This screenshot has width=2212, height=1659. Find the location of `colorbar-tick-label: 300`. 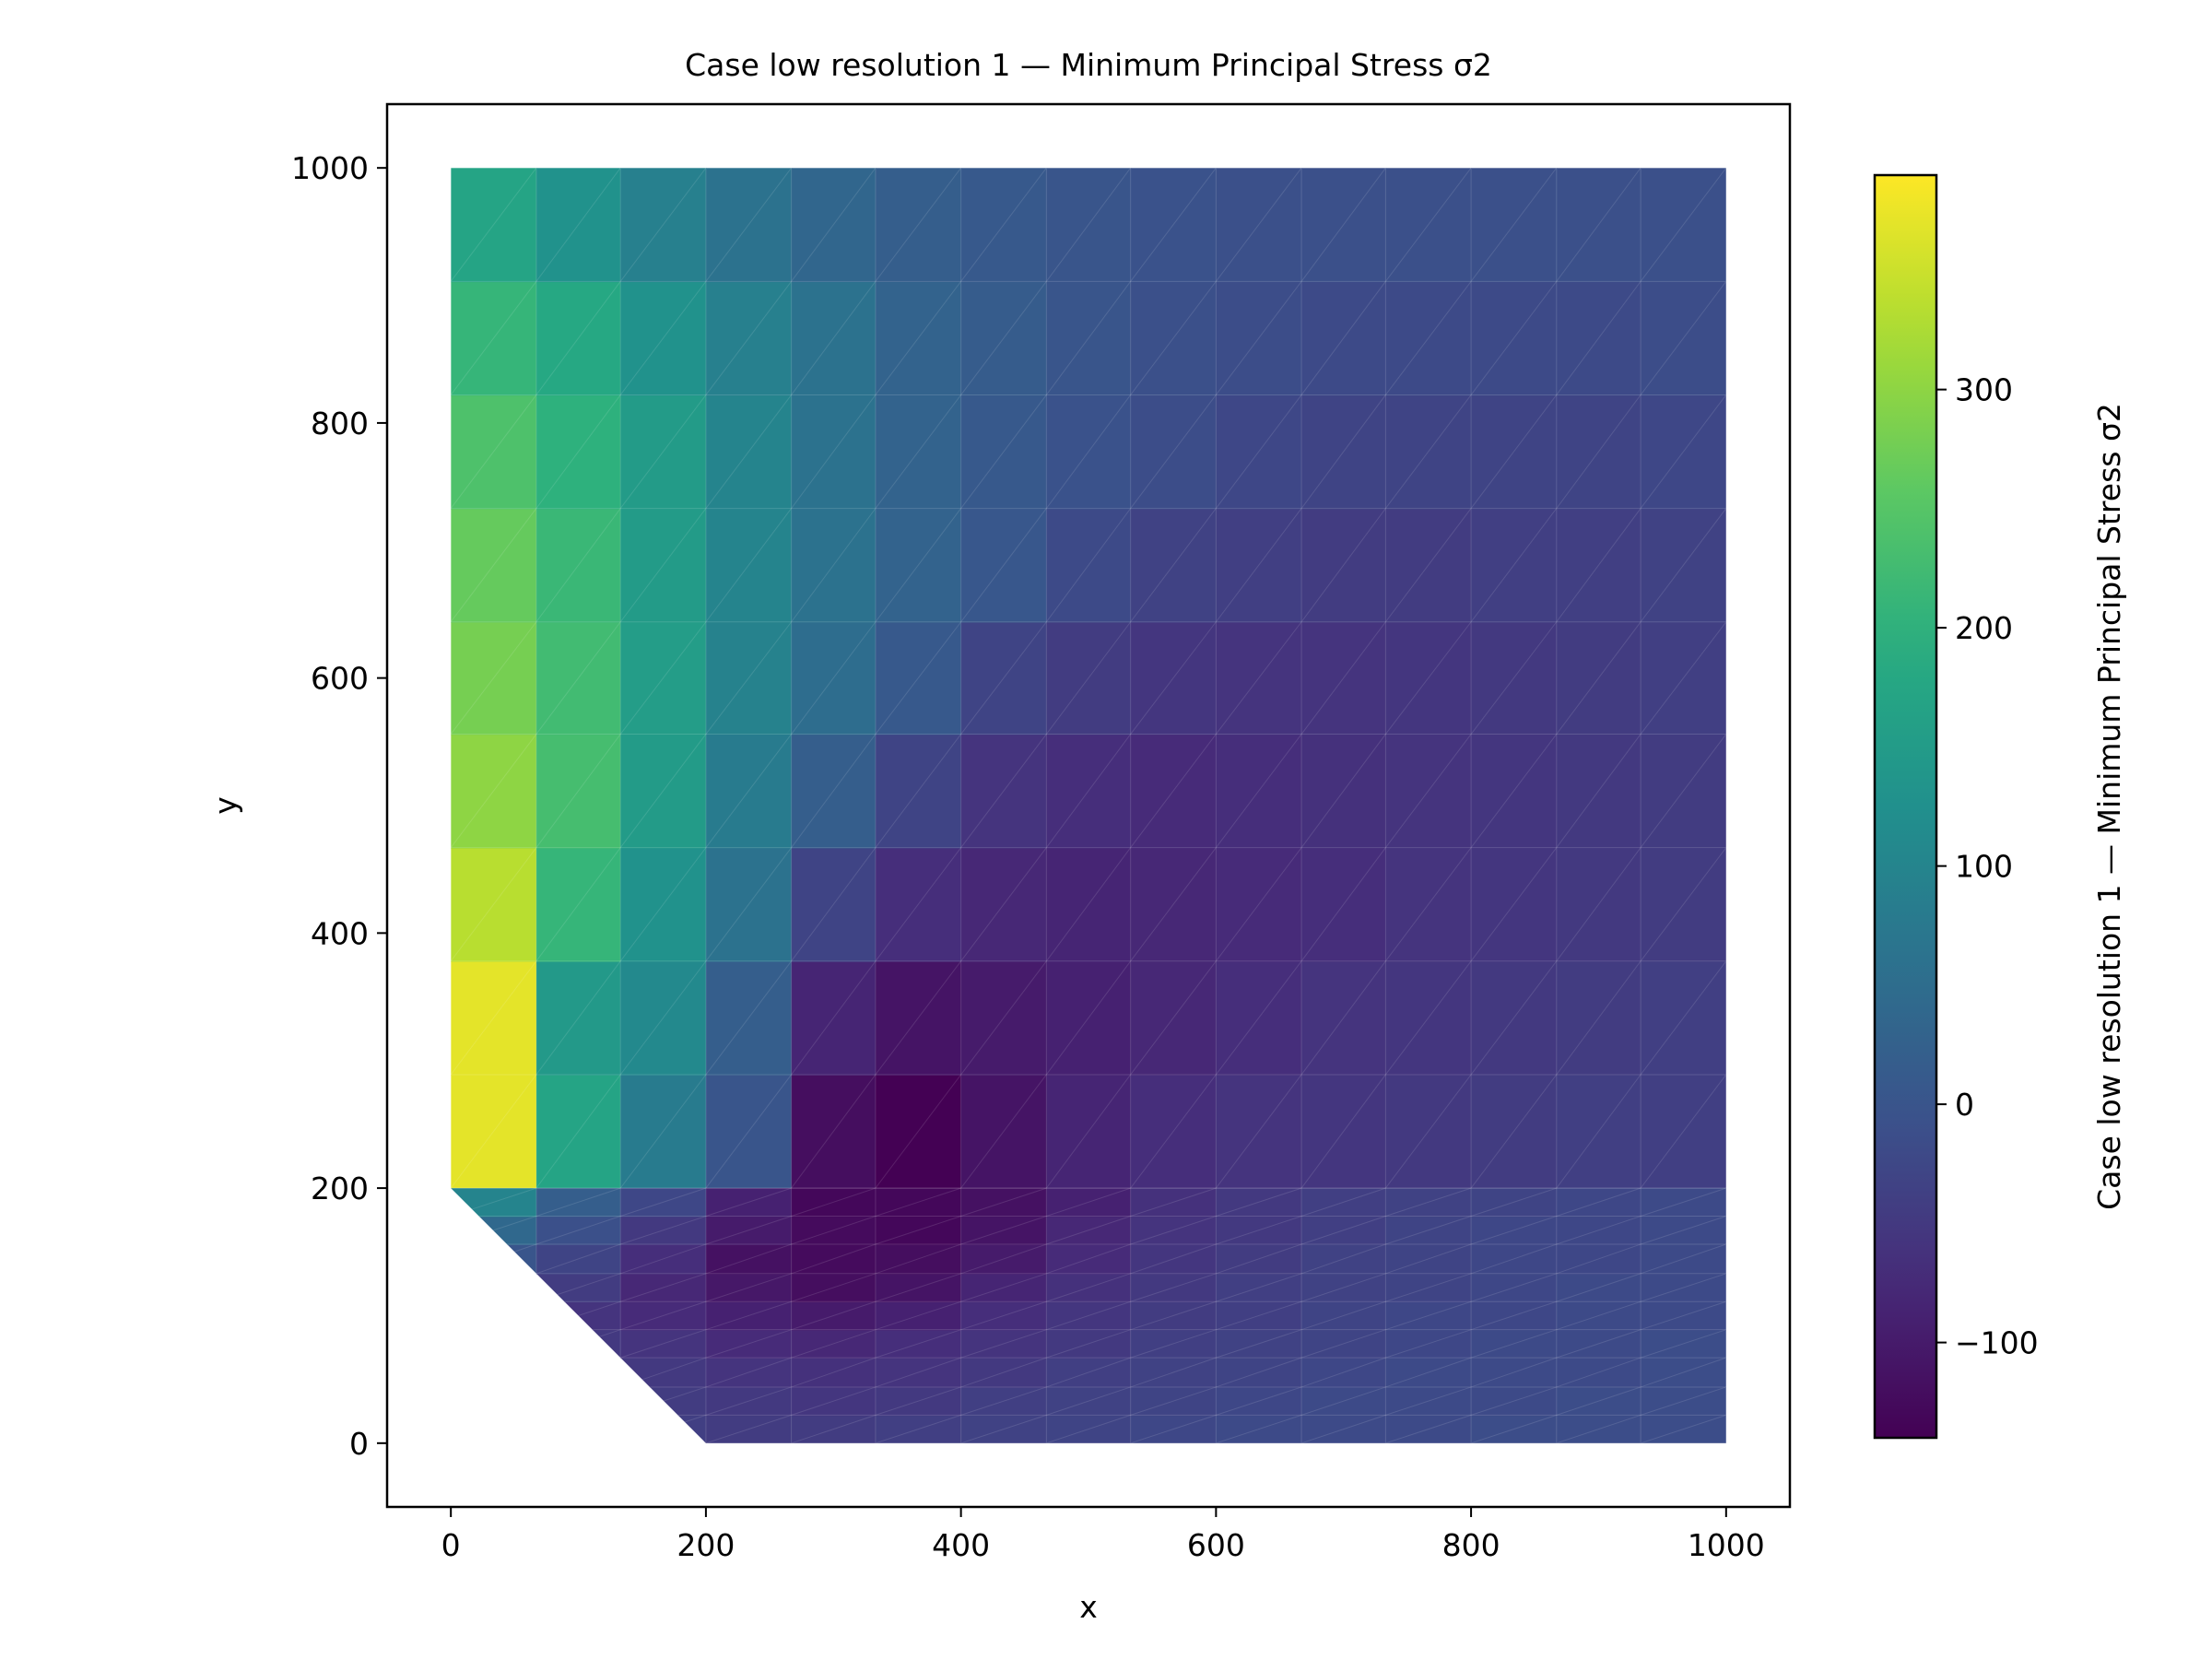

colorbar-tick-label: 300 is located at coordinates (1984, 390).